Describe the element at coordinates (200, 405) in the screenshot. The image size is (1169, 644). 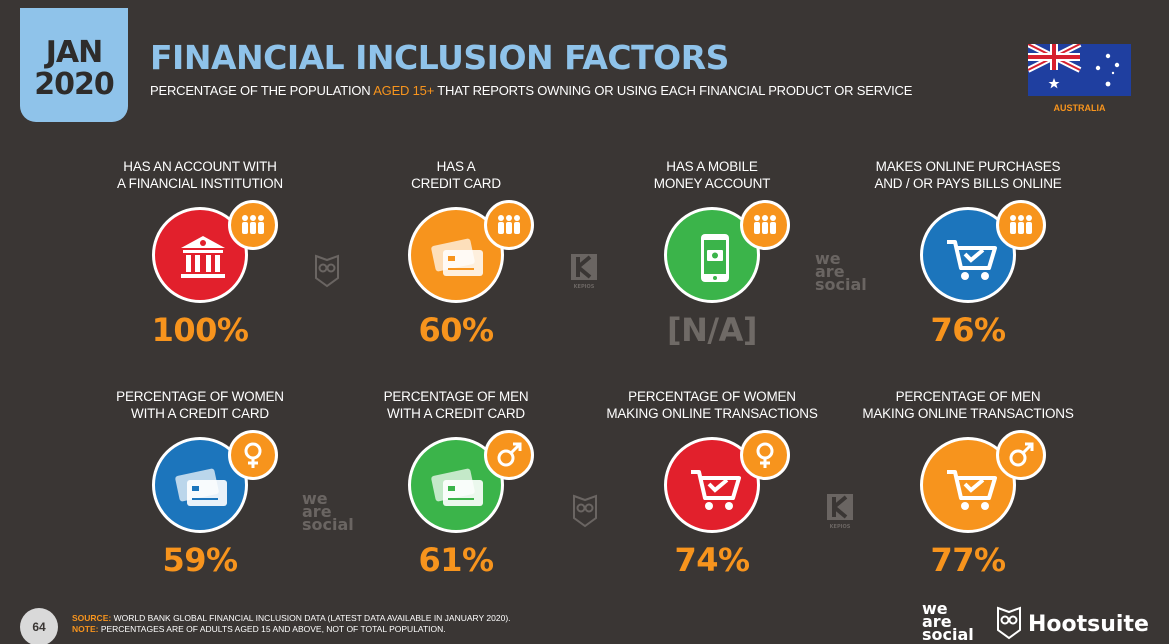
I see `card-label: PERCENTAGE OF WOMEN WITH A CREDIT CARD` at that location.